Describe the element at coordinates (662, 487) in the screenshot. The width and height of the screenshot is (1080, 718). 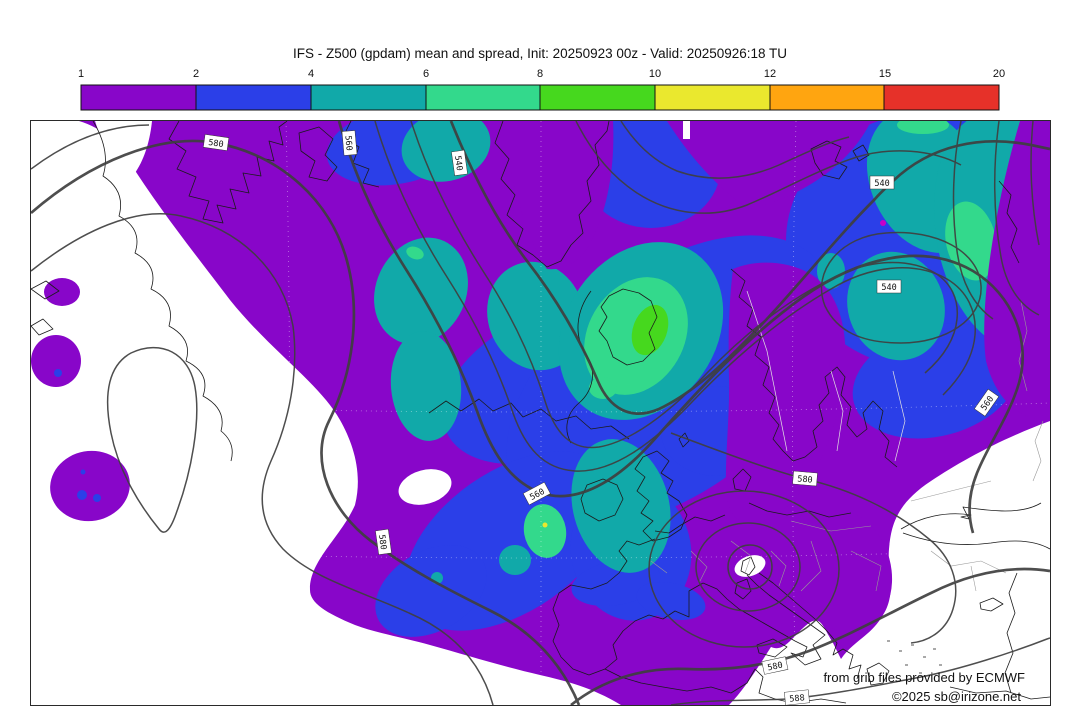
I see `coastline-uk` at that location.